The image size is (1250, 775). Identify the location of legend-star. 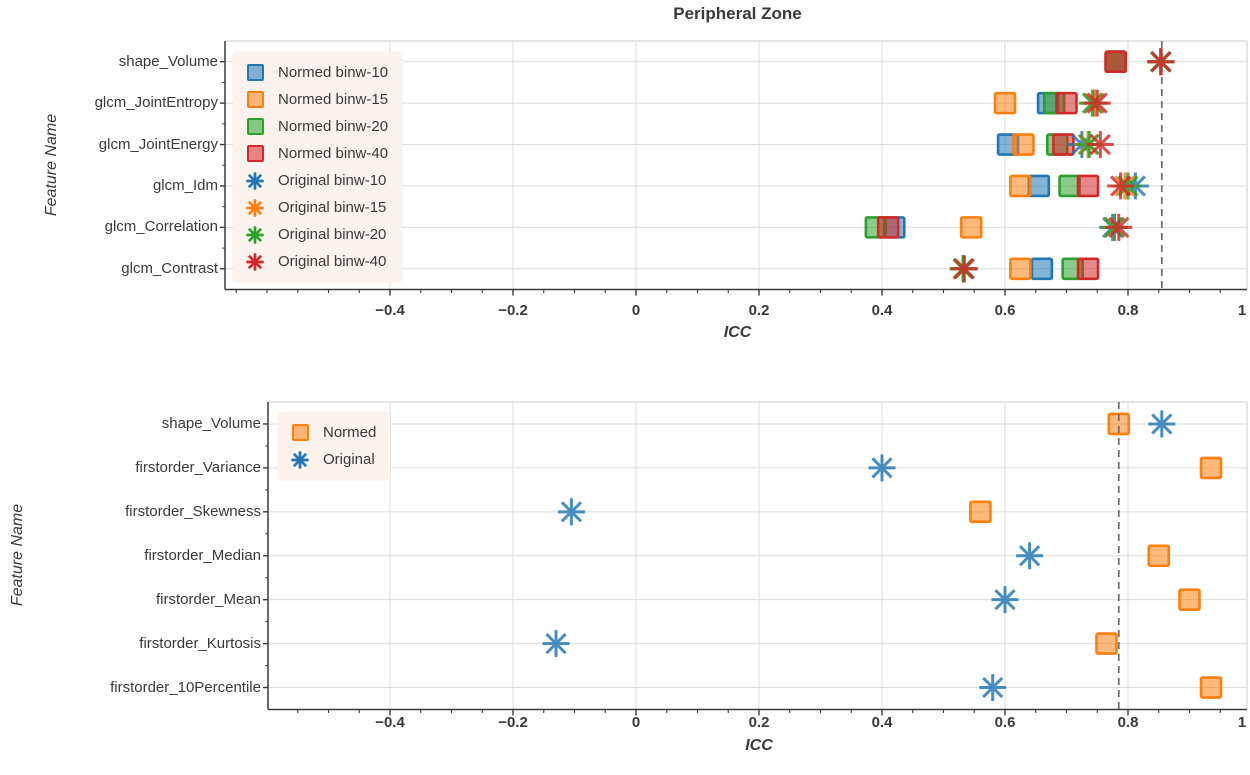
(255, 180).